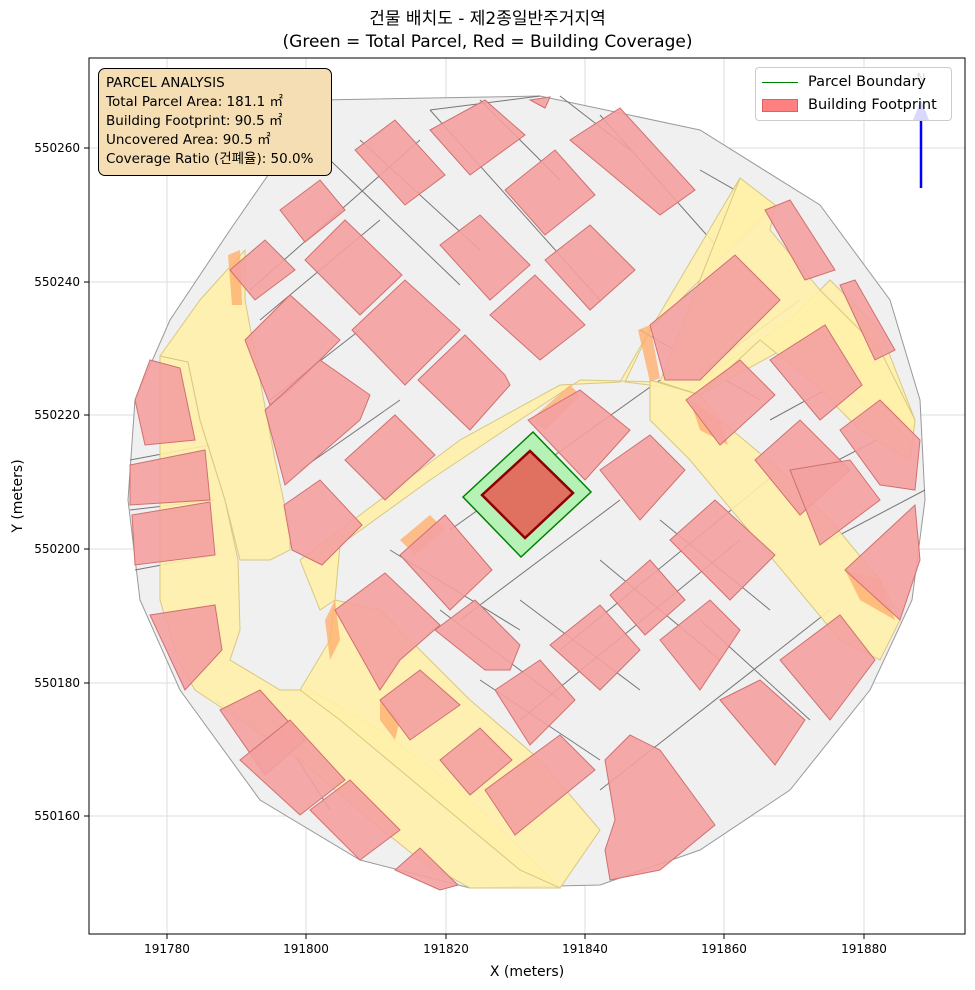 This screenshot has width=975, height=990. I want to click on info-total-area: Total Parcel Area: 181.1 ㎡, so click(194, 102).